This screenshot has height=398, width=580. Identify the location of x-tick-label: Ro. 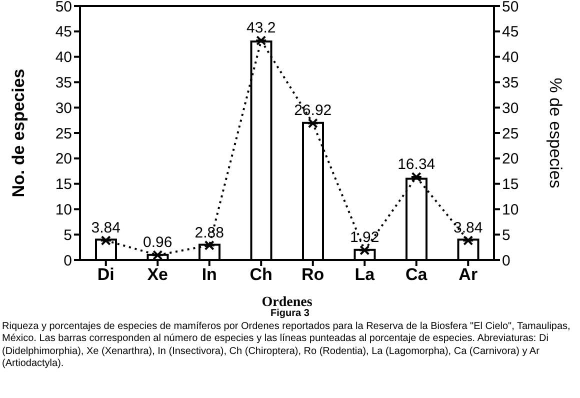
(313, 274).